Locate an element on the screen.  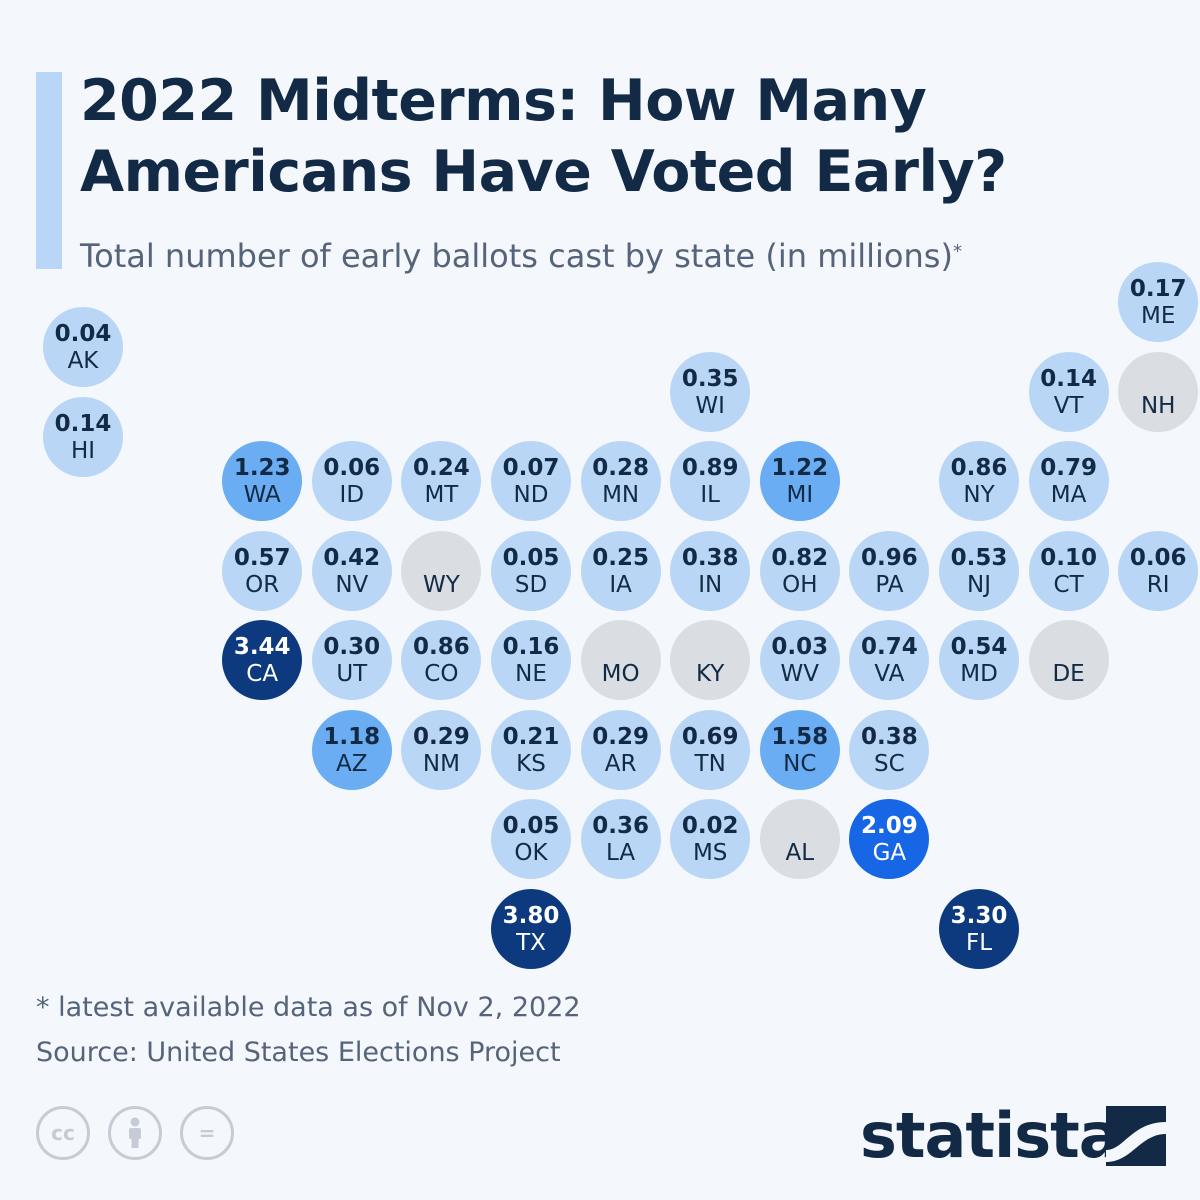
state-value: 0.35 is located at coordinates (710, 378).